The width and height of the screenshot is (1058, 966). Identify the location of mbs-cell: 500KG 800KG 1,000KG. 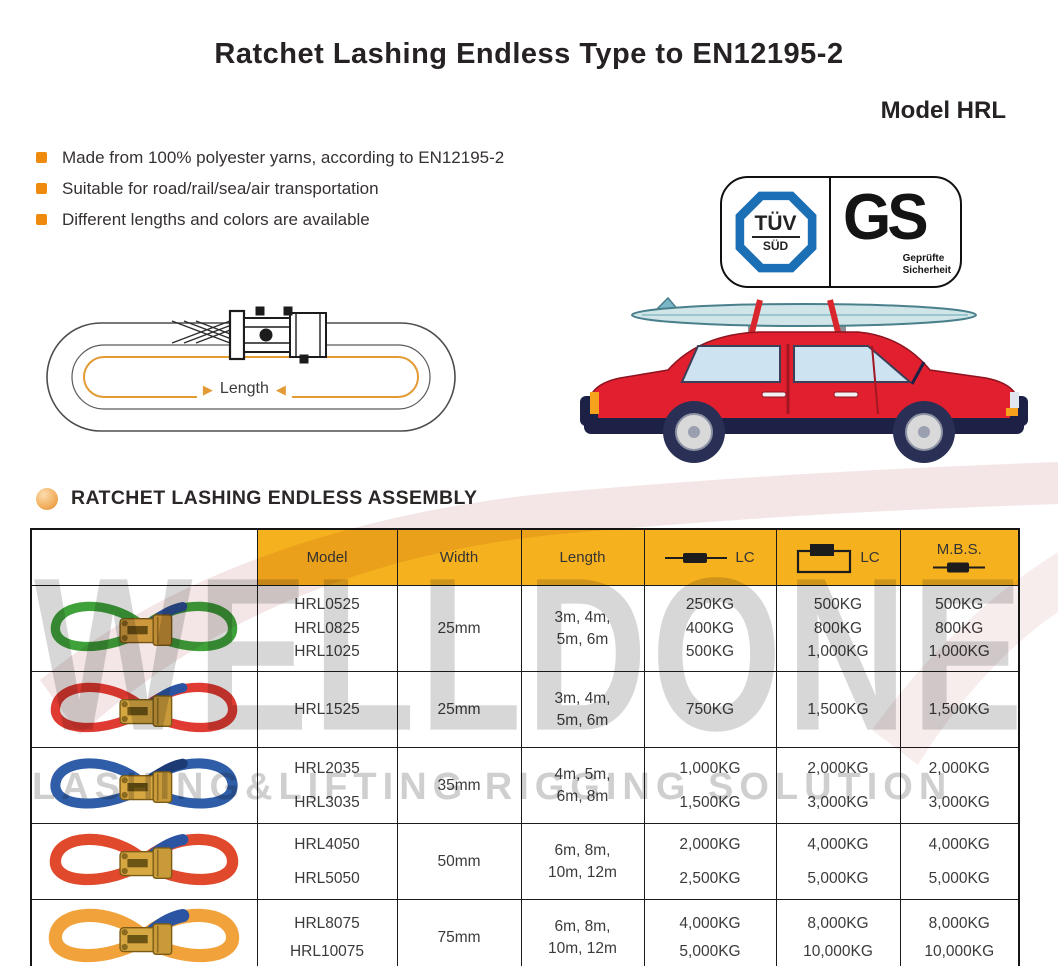
(959, 628).